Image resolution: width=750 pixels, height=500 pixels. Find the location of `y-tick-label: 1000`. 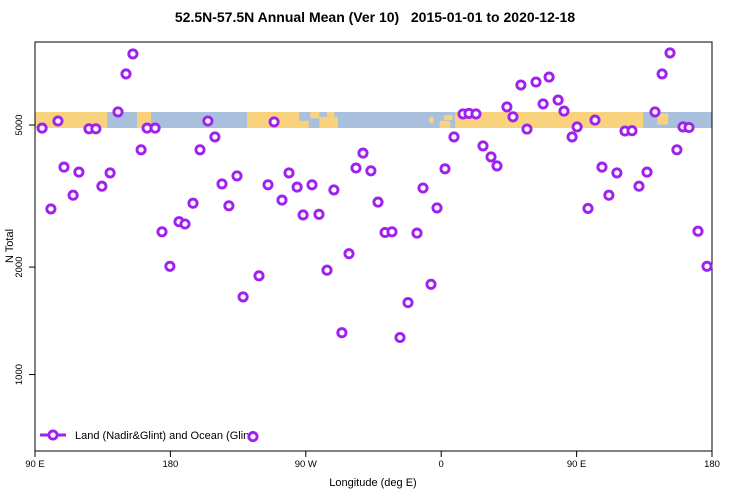

y-tick-label: 1000 is located at coordinates (19, 374).